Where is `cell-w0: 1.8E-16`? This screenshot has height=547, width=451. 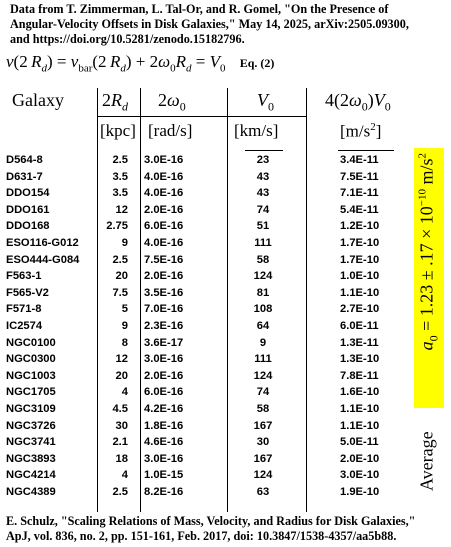 cell-w0: 1.8E-16 is located at coordinates (164, 425).